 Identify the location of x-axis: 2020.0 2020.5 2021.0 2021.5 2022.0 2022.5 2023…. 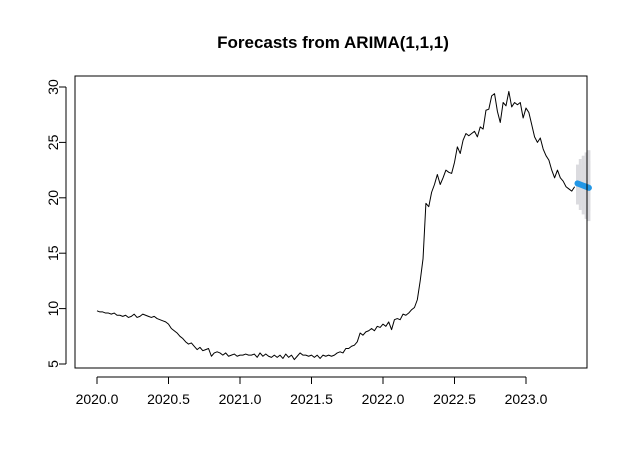
(312, 391).